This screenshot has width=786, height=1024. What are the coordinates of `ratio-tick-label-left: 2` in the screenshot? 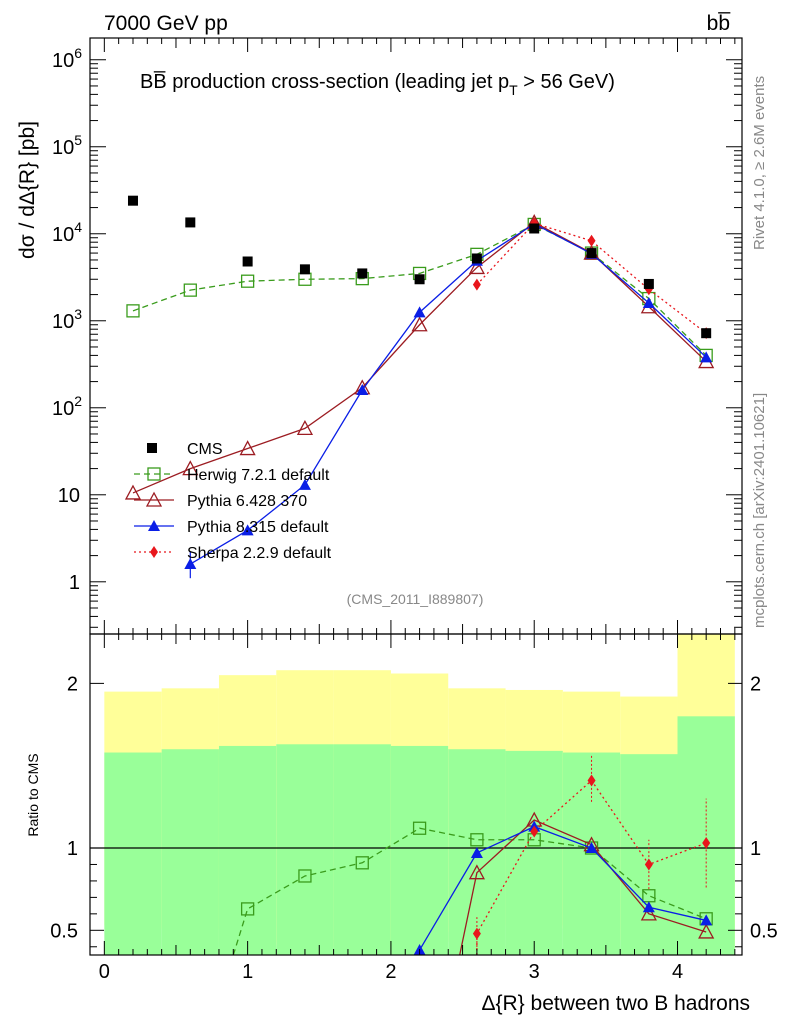 It's located at (72, 684).